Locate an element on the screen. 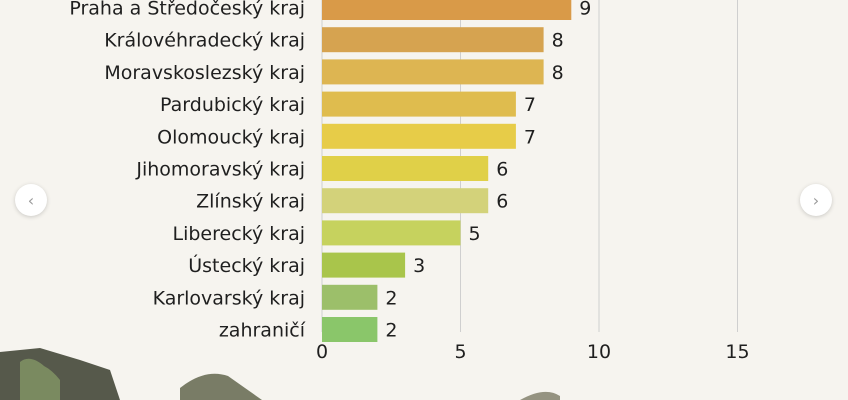 The width and height of the screenshot is (848, 400). carousel-prev-button: ‹ is located at coordinates (31, 200).